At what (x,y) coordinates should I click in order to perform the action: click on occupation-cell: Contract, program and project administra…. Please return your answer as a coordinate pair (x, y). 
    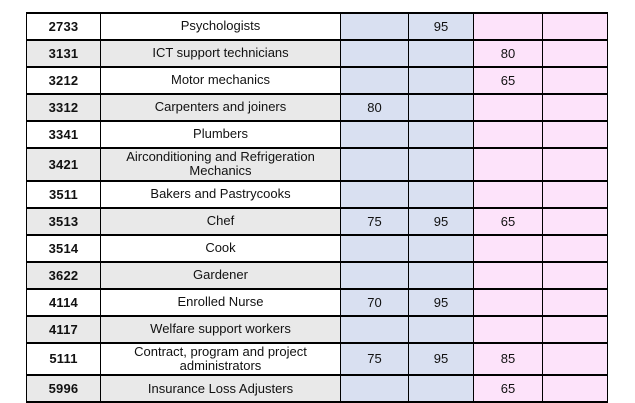
    Looking at the image, I should click on (220, 359).